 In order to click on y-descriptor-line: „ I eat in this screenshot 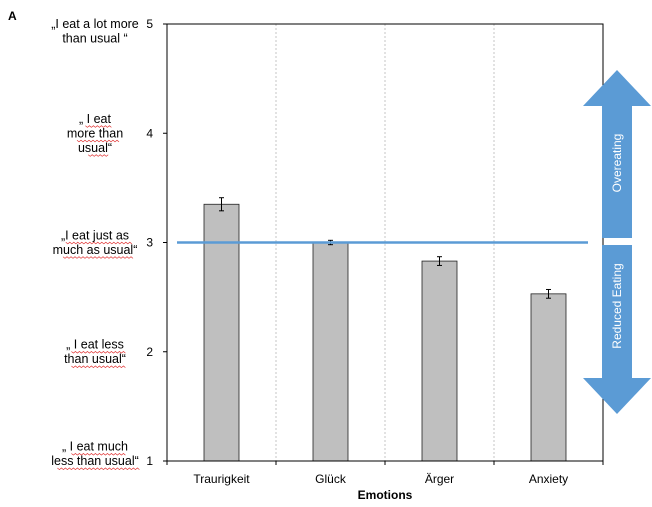, I will do `click(95, 119)`.